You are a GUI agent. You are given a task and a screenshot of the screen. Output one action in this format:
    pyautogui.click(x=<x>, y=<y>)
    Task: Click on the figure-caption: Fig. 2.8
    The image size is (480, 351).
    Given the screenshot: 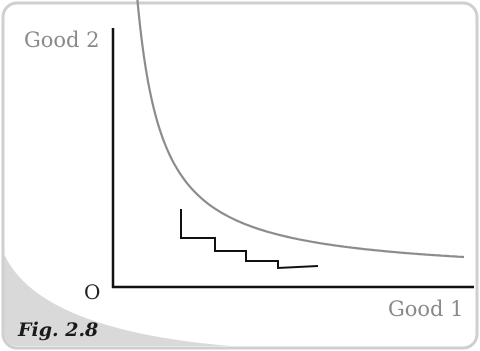 What is the action you would take?
    pyautogui.click(x=58, y=330)
    